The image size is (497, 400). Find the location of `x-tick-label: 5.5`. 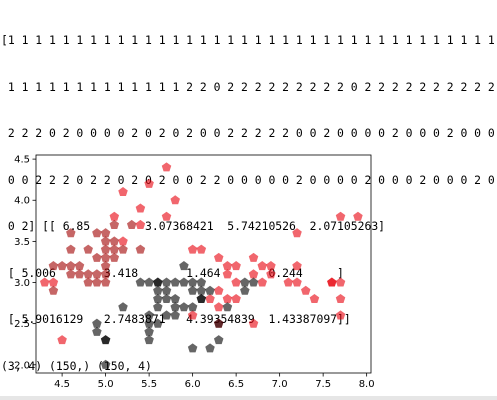

x-tick-label: 5.5 is located at coordinates (149, 384).